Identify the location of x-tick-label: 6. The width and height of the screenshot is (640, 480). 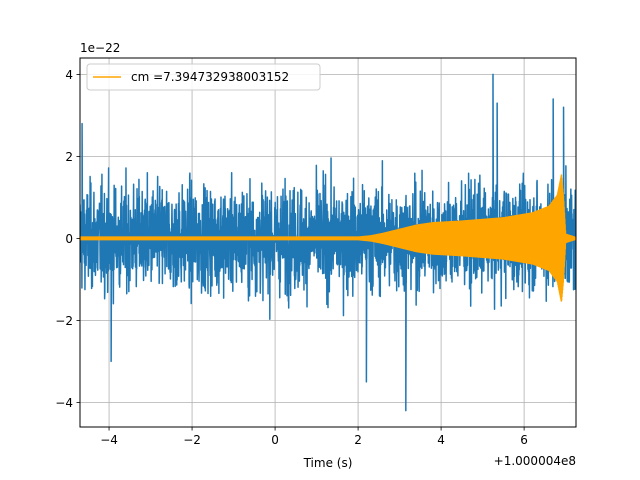
(524, 440).